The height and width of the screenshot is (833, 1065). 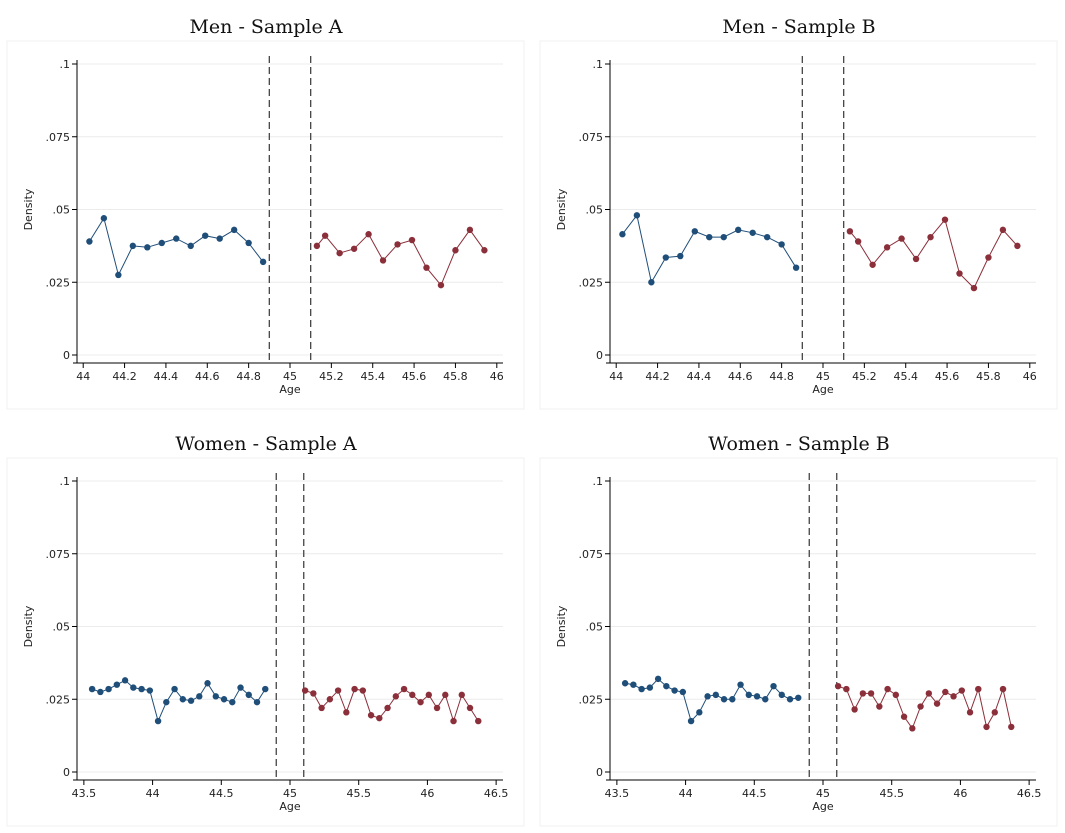 I want to click on x-tick-label: 44.8, so click(x=781, y=376).